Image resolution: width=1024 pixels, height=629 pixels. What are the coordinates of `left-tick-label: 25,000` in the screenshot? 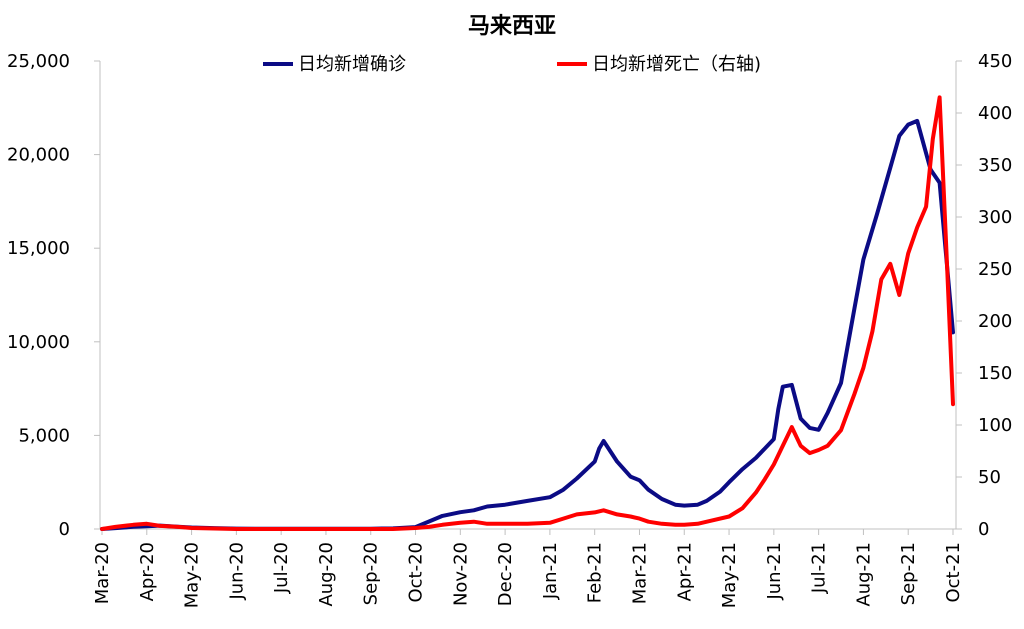 It's located at (38, 61).